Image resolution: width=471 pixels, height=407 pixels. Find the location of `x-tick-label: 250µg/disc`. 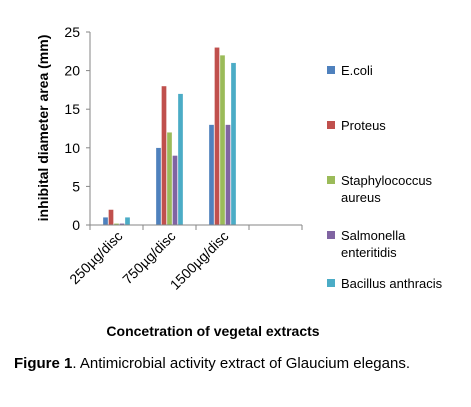

x-tick-label: 250µg/disc is located at coordinates (95, 257).